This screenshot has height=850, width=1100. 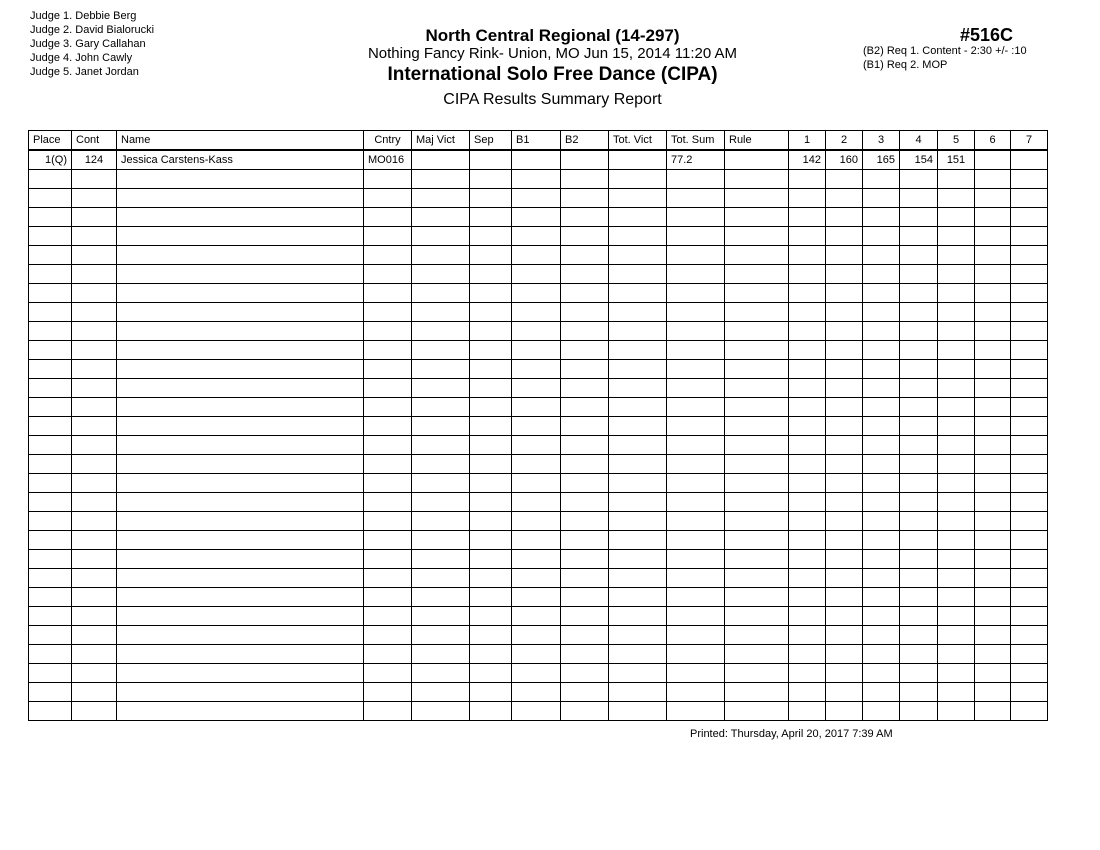 I want to click on judge-2: Judge 2. David Bialorucki, so click(x=92, y=30).